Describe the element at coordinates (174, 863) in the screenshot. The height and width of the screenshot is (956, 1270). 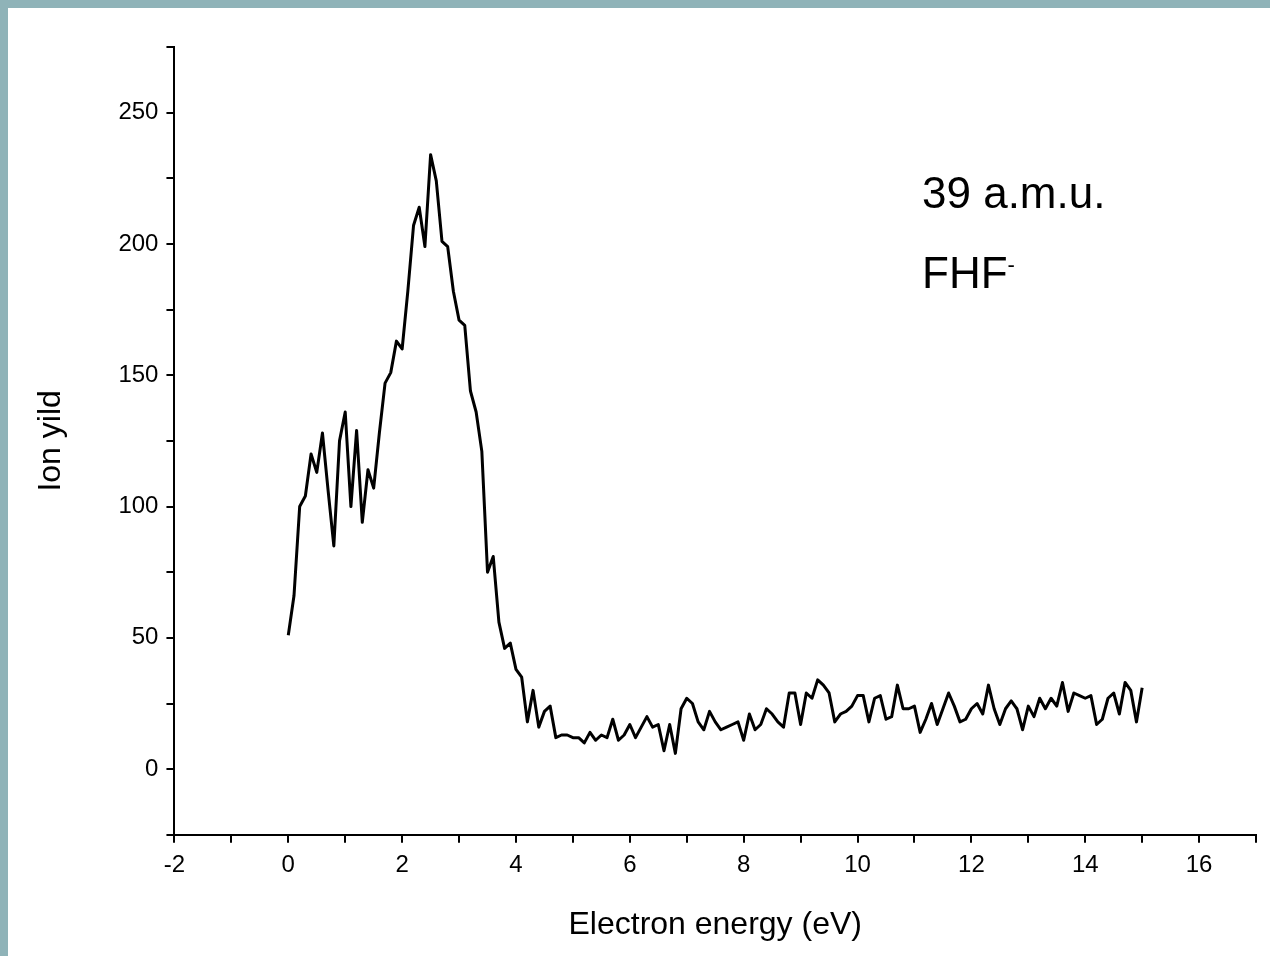
I see `x-tick-label: -2` at that location.